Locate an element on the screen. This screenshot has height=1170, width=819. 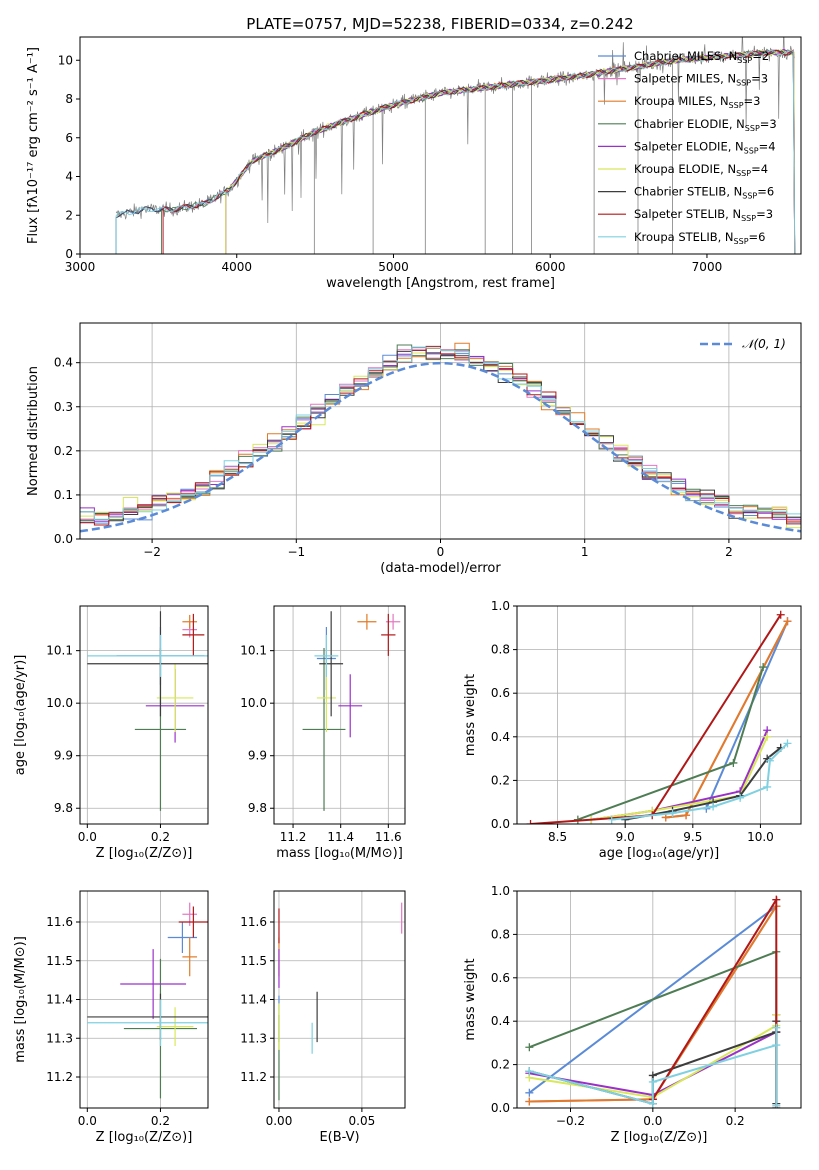
mass-vs-extinction-panel: 0.00 0.05 11.2 11.3 11.4 11.5 11.6 E(B-V) is located at coordinates (323, 1017).